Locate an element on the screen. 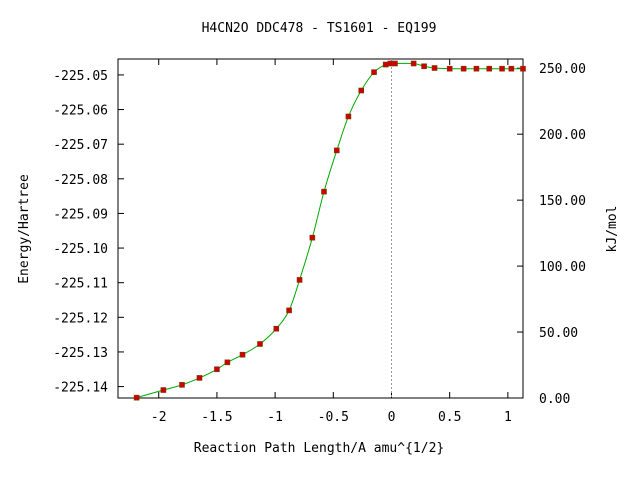 Image resolution: width=640 pixels, height=480 pixels. y2-tick-label: 100.00 is located at coordinates (562, 267).